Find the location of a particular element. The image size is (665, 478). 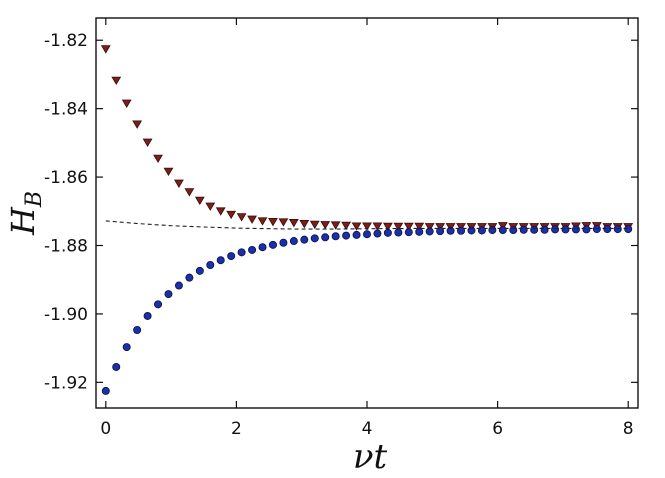

dashed-reference-line is located at coordinates (367, 225).